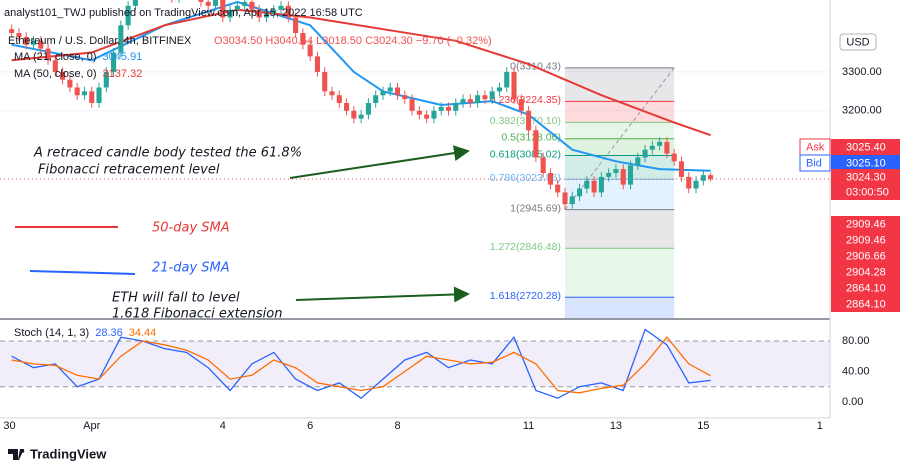  I want to click on axis-badge-text: 3024.30, so click(866, 177).